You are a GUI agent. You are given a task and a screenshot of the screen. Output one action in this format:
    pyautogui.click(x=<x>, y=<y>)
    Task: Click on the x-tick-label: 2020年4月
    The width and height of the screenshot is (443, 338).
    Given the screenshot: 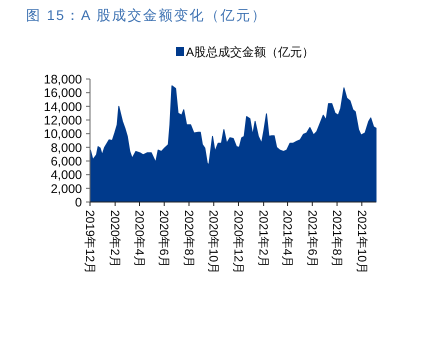 What is the action you would take?
    pyautogui.click(x=139, y=239)
    